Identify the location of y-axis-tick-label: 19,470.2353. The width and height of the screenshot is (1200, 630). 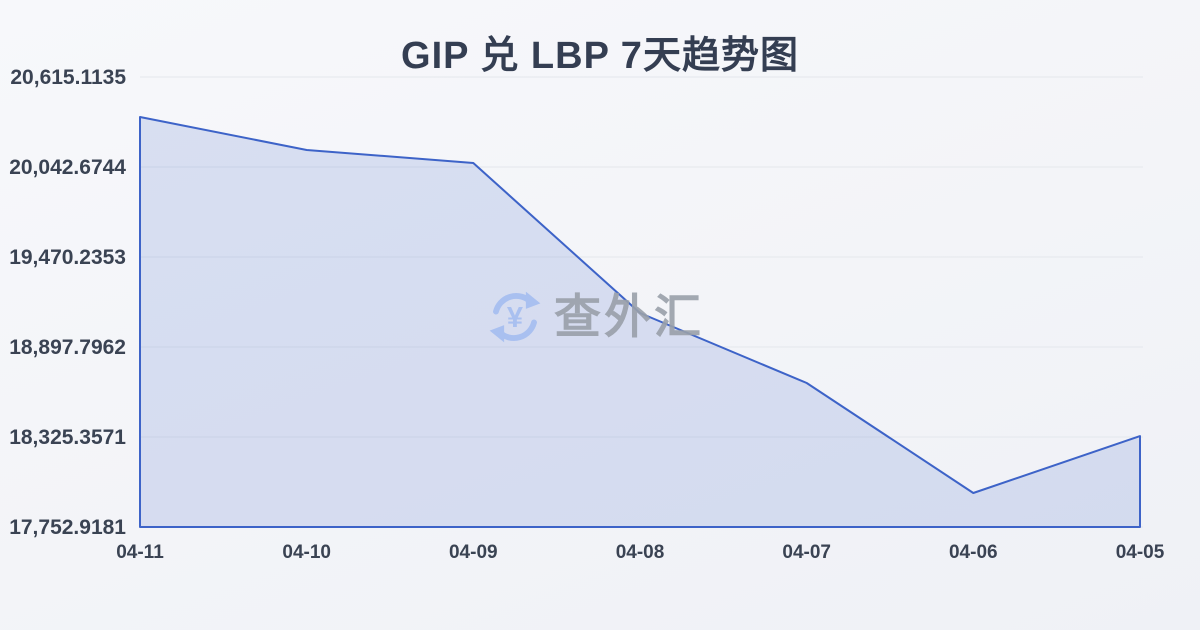
(67, 257).